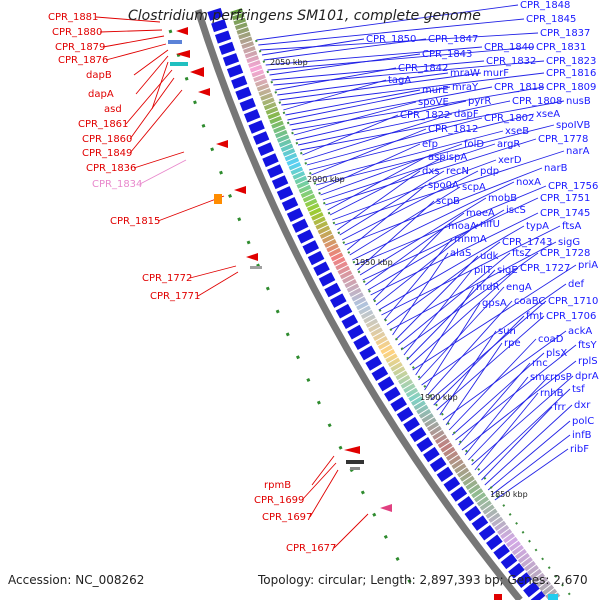 Image resolution: width=600 pixels, height=600 pixels. I want to click on gene-label: spo0A, so click(443, 185).